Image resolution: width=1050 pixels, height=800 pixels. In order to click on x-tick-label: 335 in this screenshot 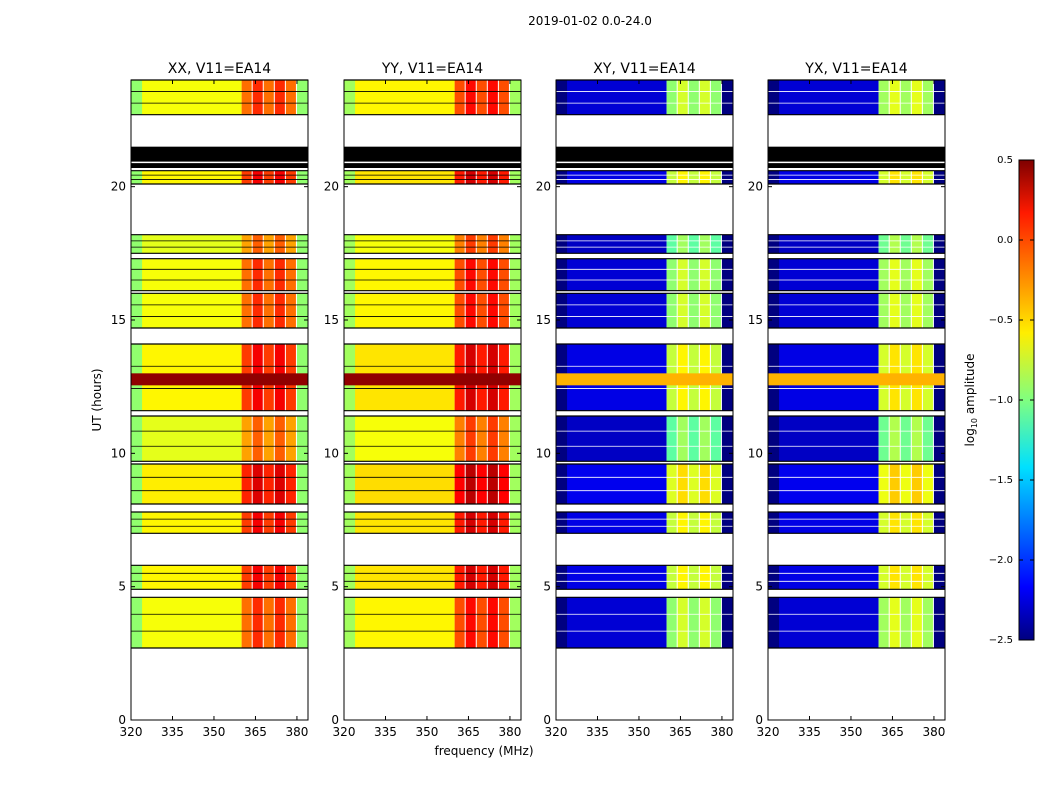, I will do `click(385, 732)`.